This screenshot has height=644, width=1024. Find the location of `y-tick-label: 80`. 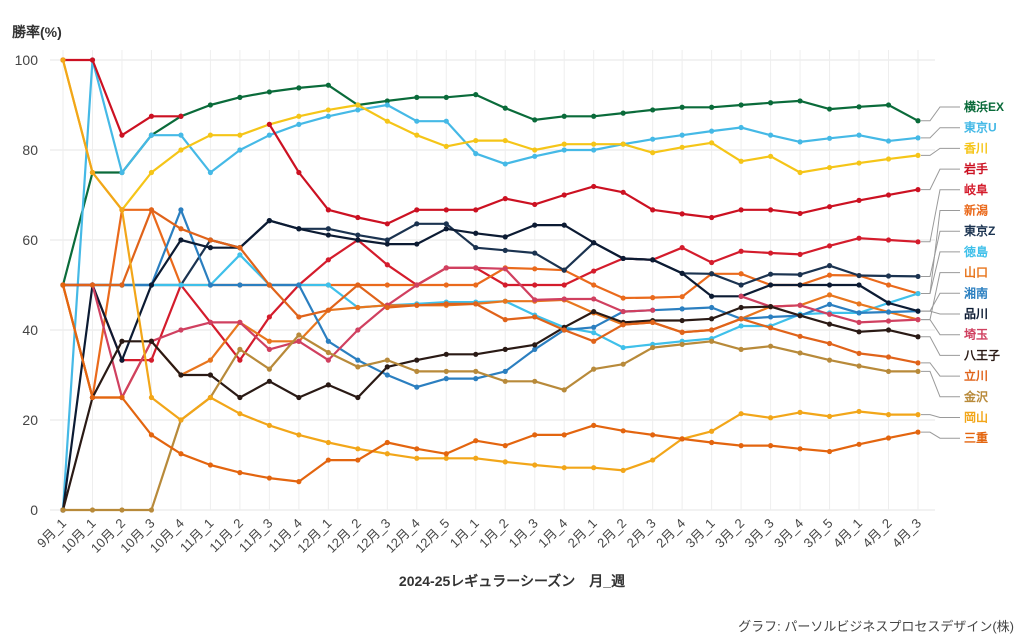

y-tick-label: 80 is located at coordinates (30, 150).